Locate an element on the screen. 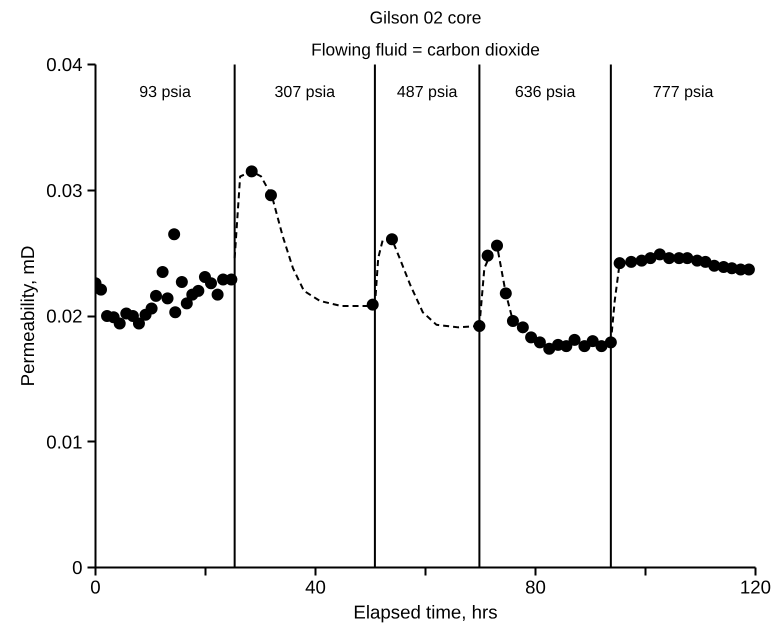 Image resolution: width=780 pixels, height=625 pixels. annotation: 777 psia is located at coordinates (683, 92).